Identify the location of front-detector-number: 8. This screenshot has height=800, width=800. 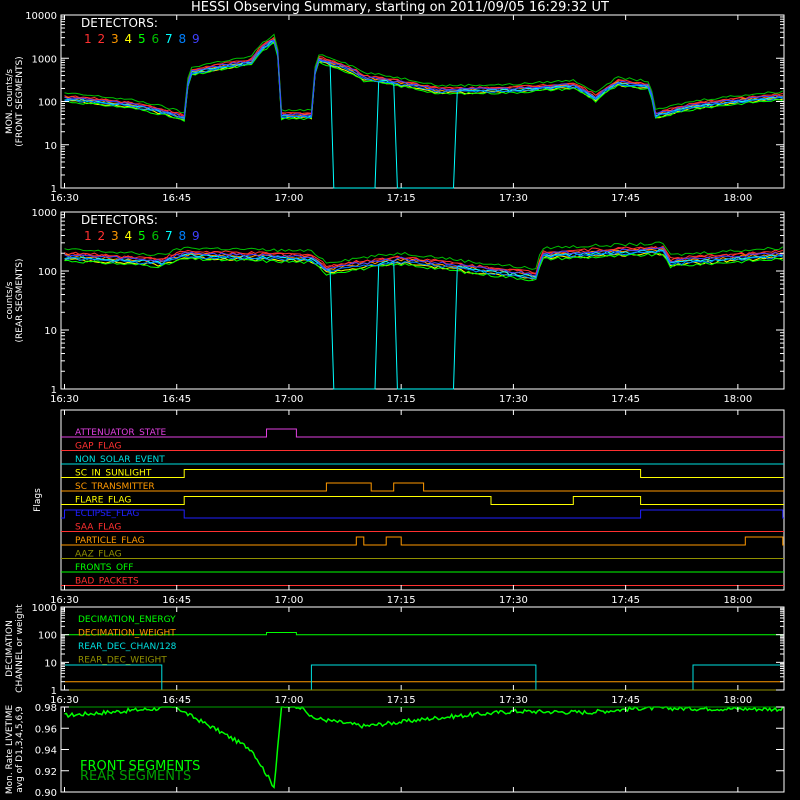
(183, 39).